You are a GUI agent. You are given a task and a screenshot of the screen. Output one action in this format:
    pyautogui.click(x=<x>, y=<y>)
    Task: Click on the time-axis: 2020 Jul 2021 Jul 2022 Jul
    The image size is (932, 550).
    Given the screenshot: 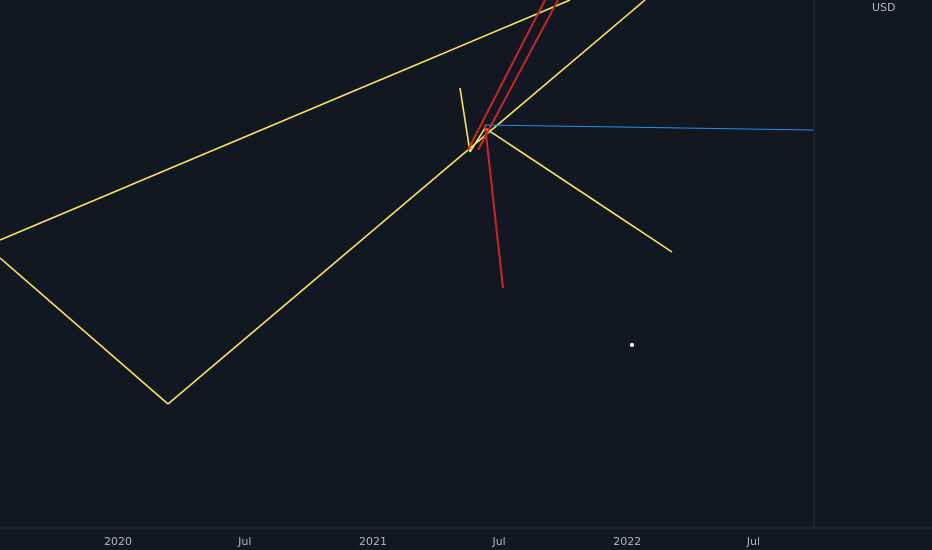 What is the action you would take?
    pyautogui.click(x=432, y=541)
    